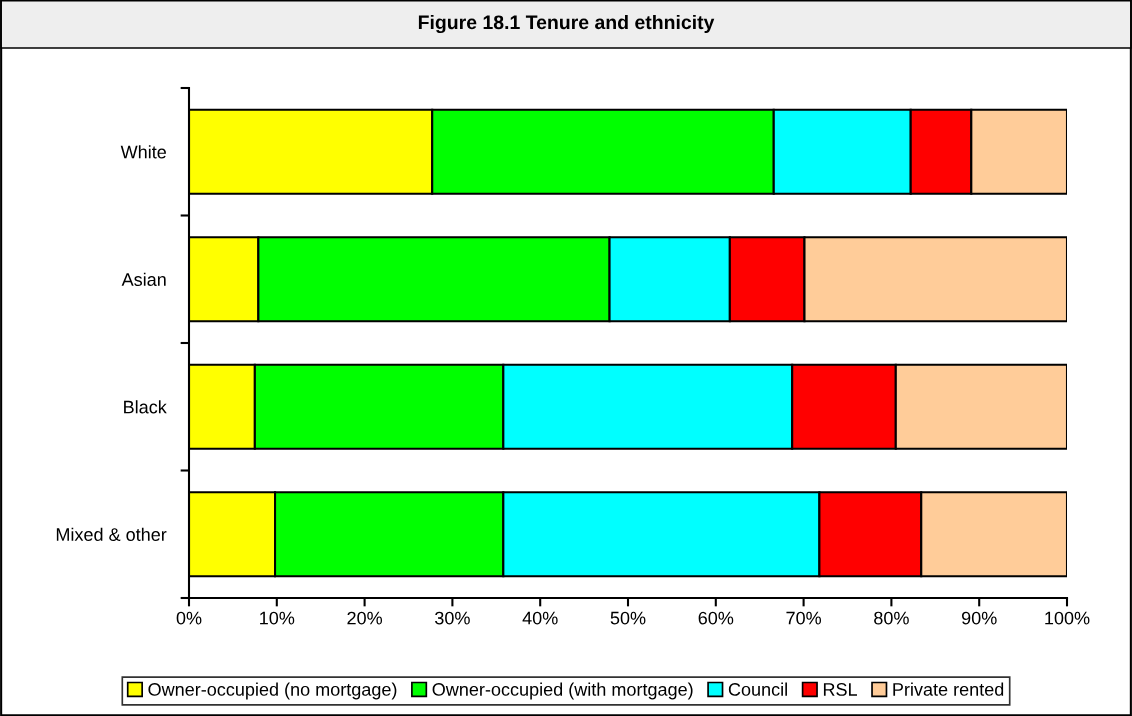 Image resolution: width=1132 pixels, height=716 pixels. What do you see at coordinates (979, 618) in the screenshot?
I see `x-tick-label: 90%` at bounding box center [979, 618].